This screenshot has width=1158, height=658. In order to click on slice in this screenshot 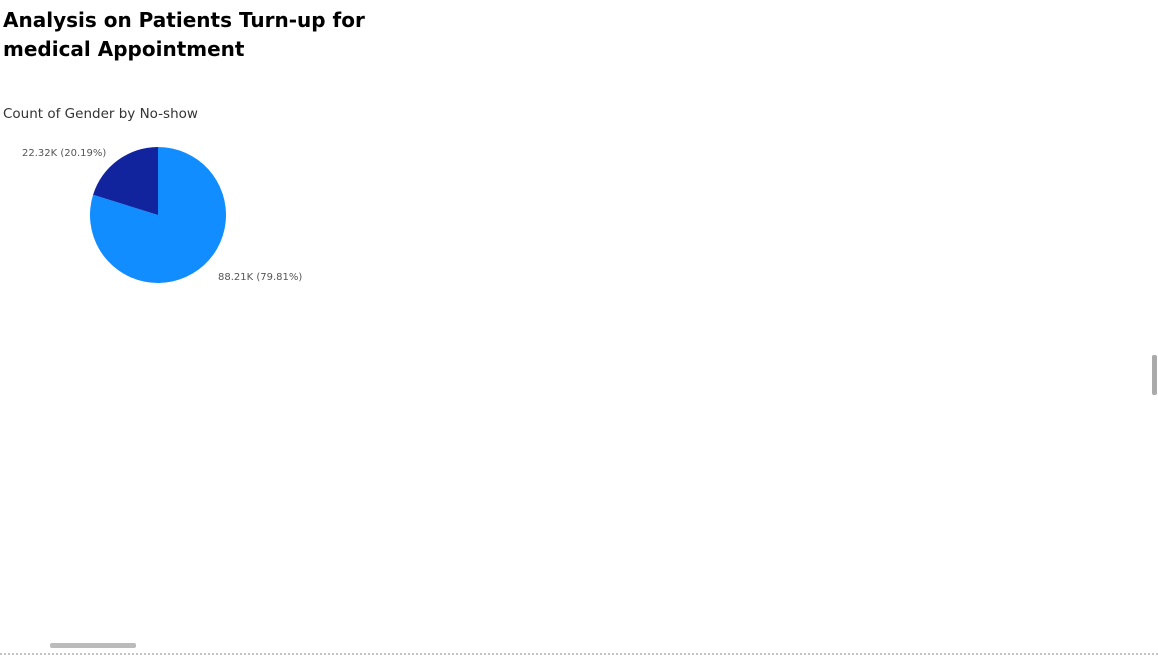, I will do `click(125, 181)`.